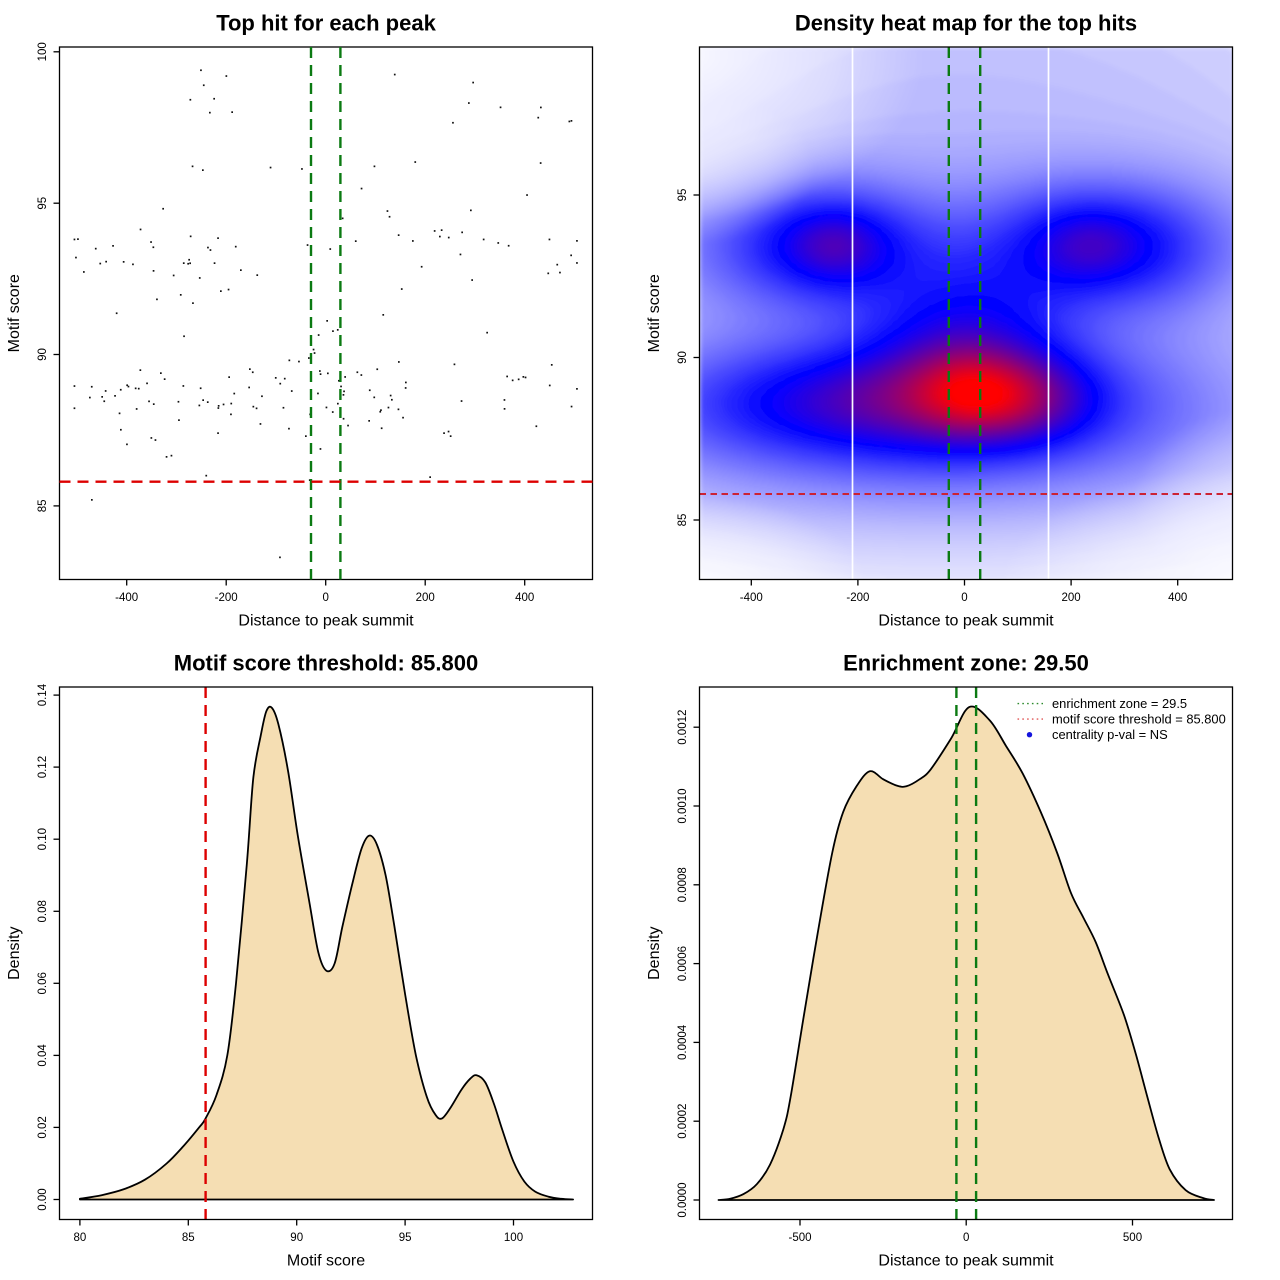 Image resolution: width=1280 pixels, height=1280 pixels. Describe the element at coordinates (1132, 1238) in the screenshot. I see `svg-text: 500` at that location.